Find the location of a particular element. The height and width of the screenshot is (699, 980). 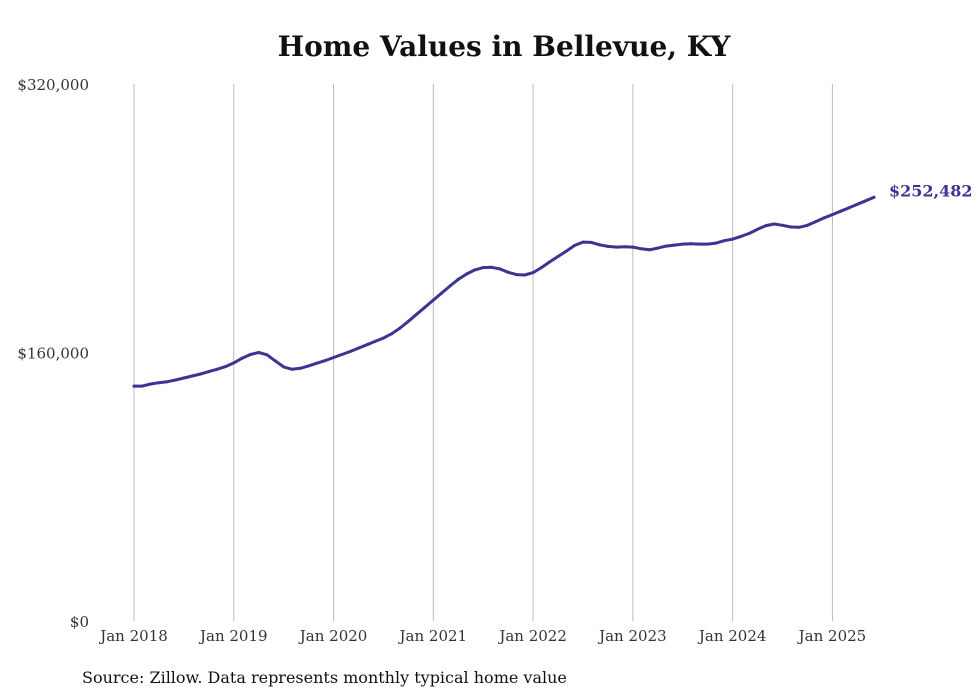

annotation-layer: $252,482 is located at coordinates (931, 190).